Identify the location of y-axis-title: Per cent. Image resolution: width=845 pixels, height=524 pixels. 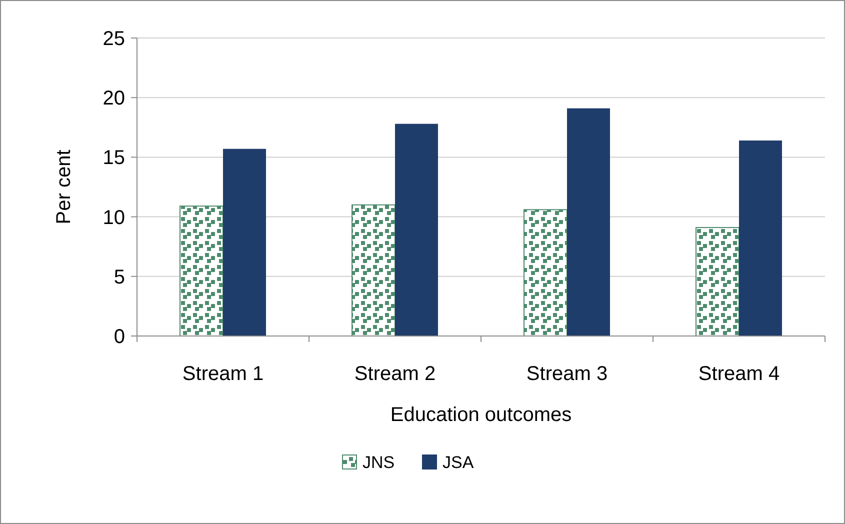
(64, 186).